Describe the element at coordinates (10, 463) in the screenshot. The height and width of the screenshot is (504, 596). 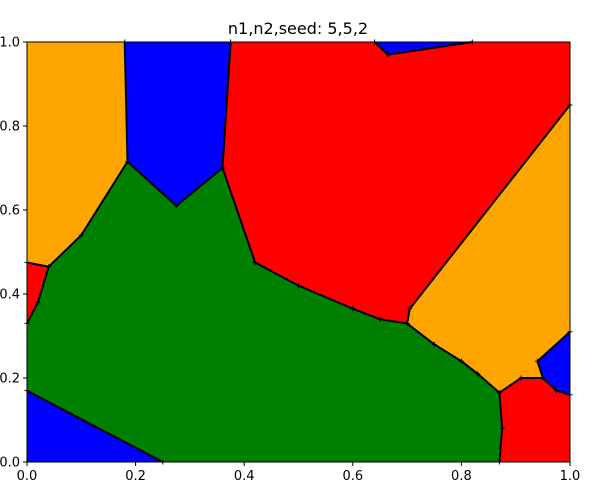
I see `y-tick-label: 0.0` at that location.